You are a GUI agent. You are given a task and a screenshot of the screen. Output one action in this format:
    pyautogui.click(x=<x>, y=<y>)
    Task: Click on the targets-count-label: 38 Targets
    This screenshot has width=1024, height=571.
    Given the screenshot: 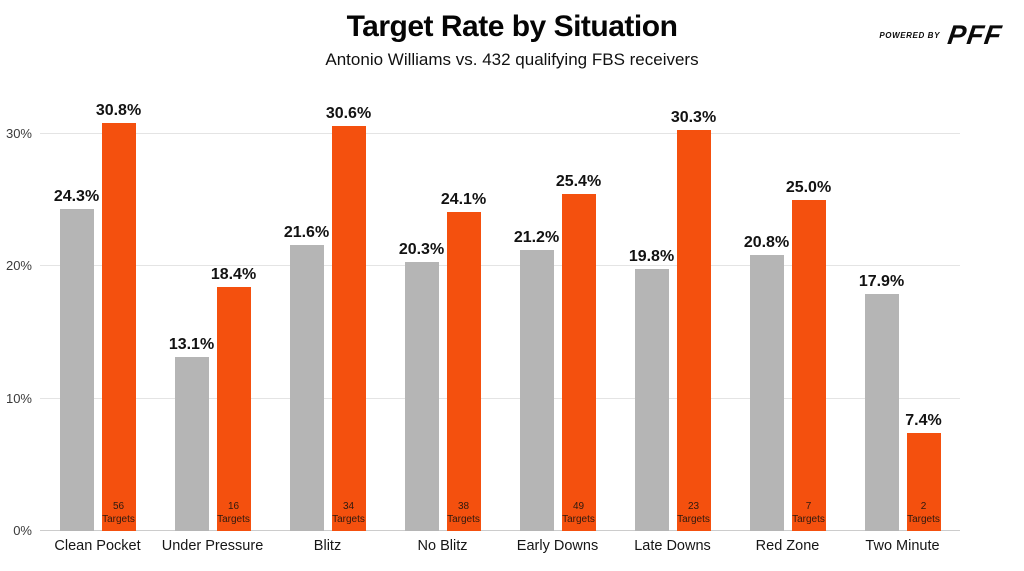 What is the action you would take?
    pyautogui.click(x=463, y=513)
    